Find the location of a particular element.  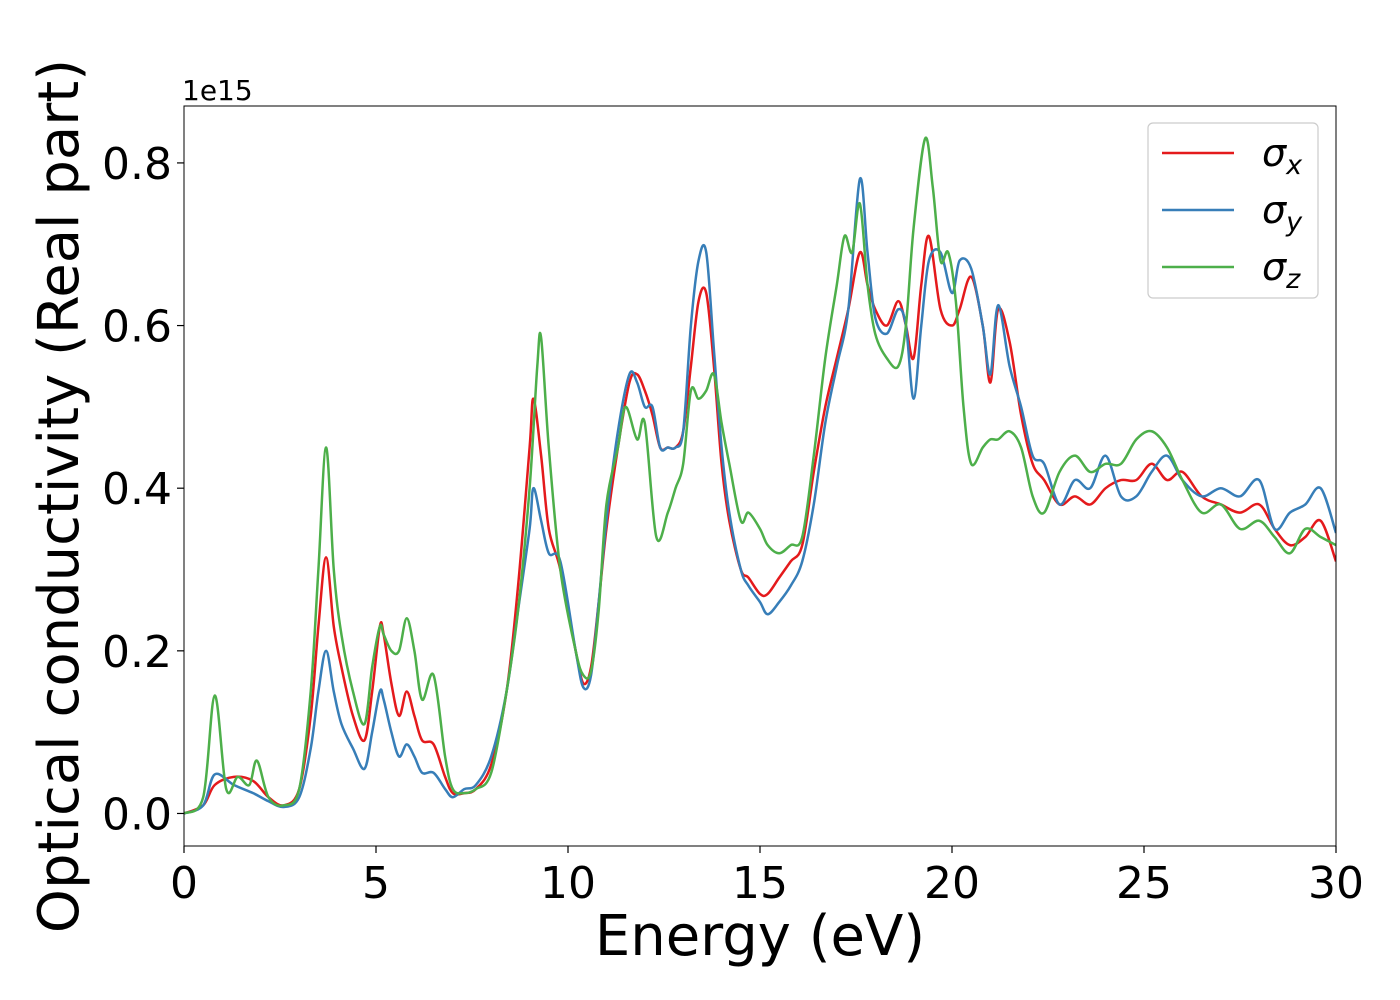

y-tick-label: 0.8 is located at coordinates (137, 164).